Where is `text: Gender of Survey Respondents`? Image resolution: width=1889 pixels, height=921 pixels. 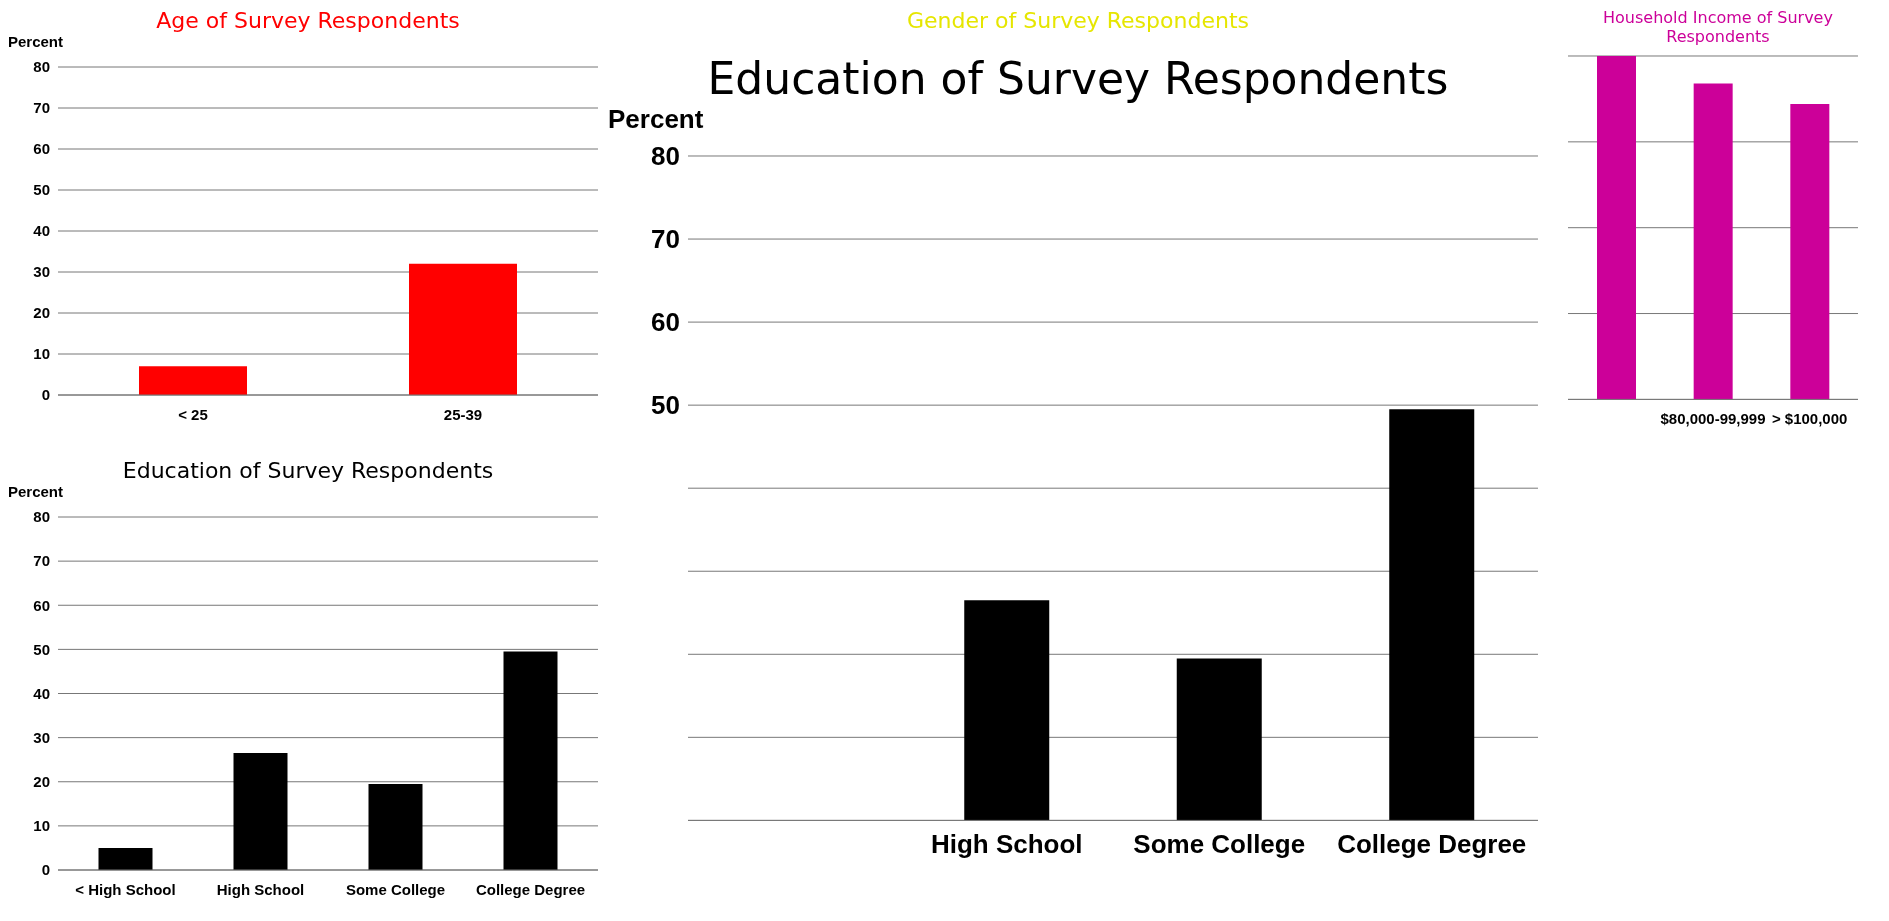
text: Gender of Survey Respondents is located at coordinates (1078, 20).